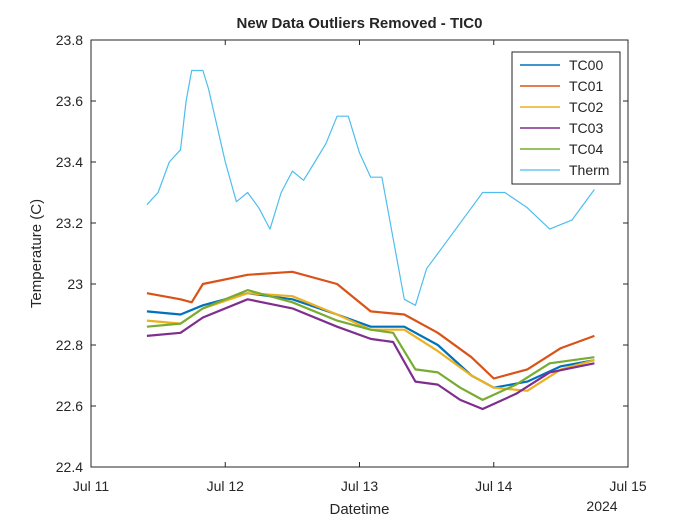  What do you see at coordinates (494, 486) in the screenshot?
I see `x-tick-label: Jul 14` at bounding box center [494, 486].